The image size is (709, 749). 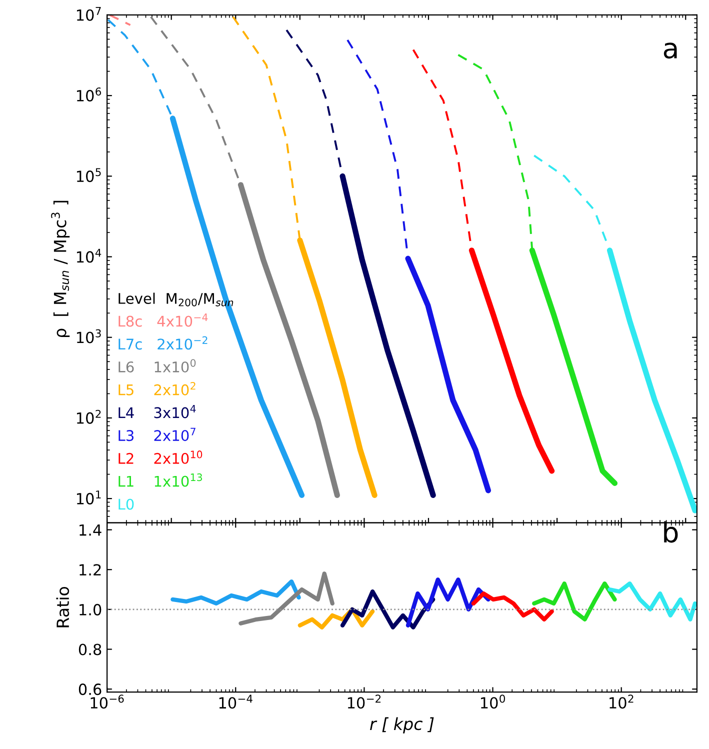 What do you see at coordinates (90, 570) in the screenshot?
I see `y-tick-label: 1.2` at bounding box center [90, 570].